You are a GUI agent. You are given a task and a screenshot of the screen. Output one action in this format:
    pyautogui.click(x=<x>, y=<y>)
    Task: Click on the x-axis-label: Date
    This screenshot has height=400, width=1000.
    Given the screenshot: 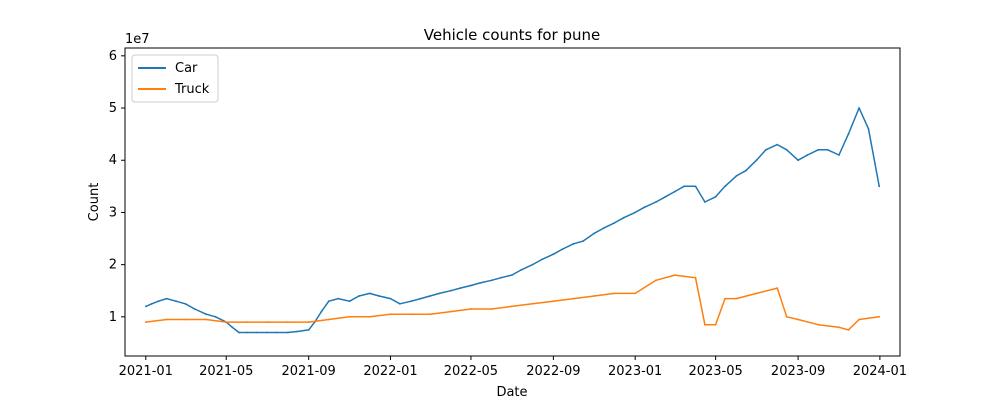 What is the action you would take?
    pyautogui.click(x=511, y=392)
    